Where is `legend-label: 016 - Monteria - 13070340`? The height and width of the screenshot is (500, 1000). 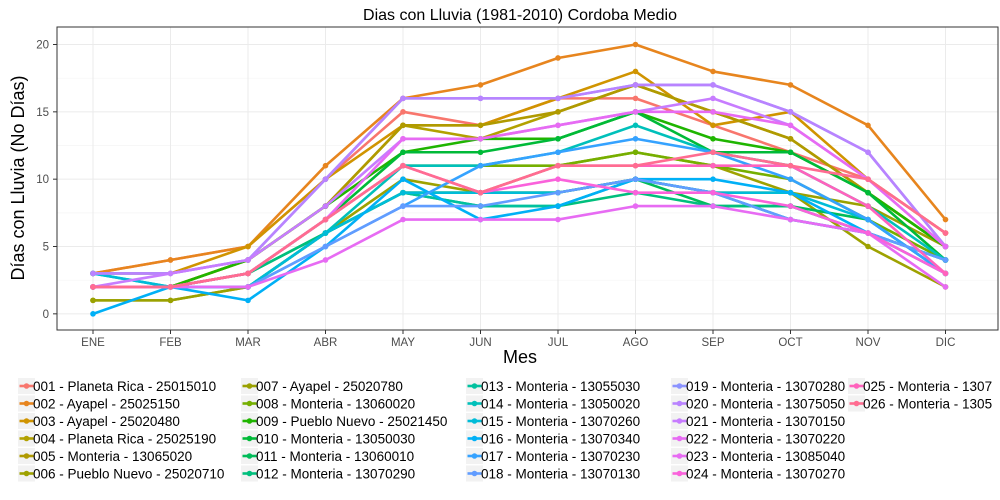 legend-label: 016 - Monteria - 13070340 is located at coordinates (560, 439).